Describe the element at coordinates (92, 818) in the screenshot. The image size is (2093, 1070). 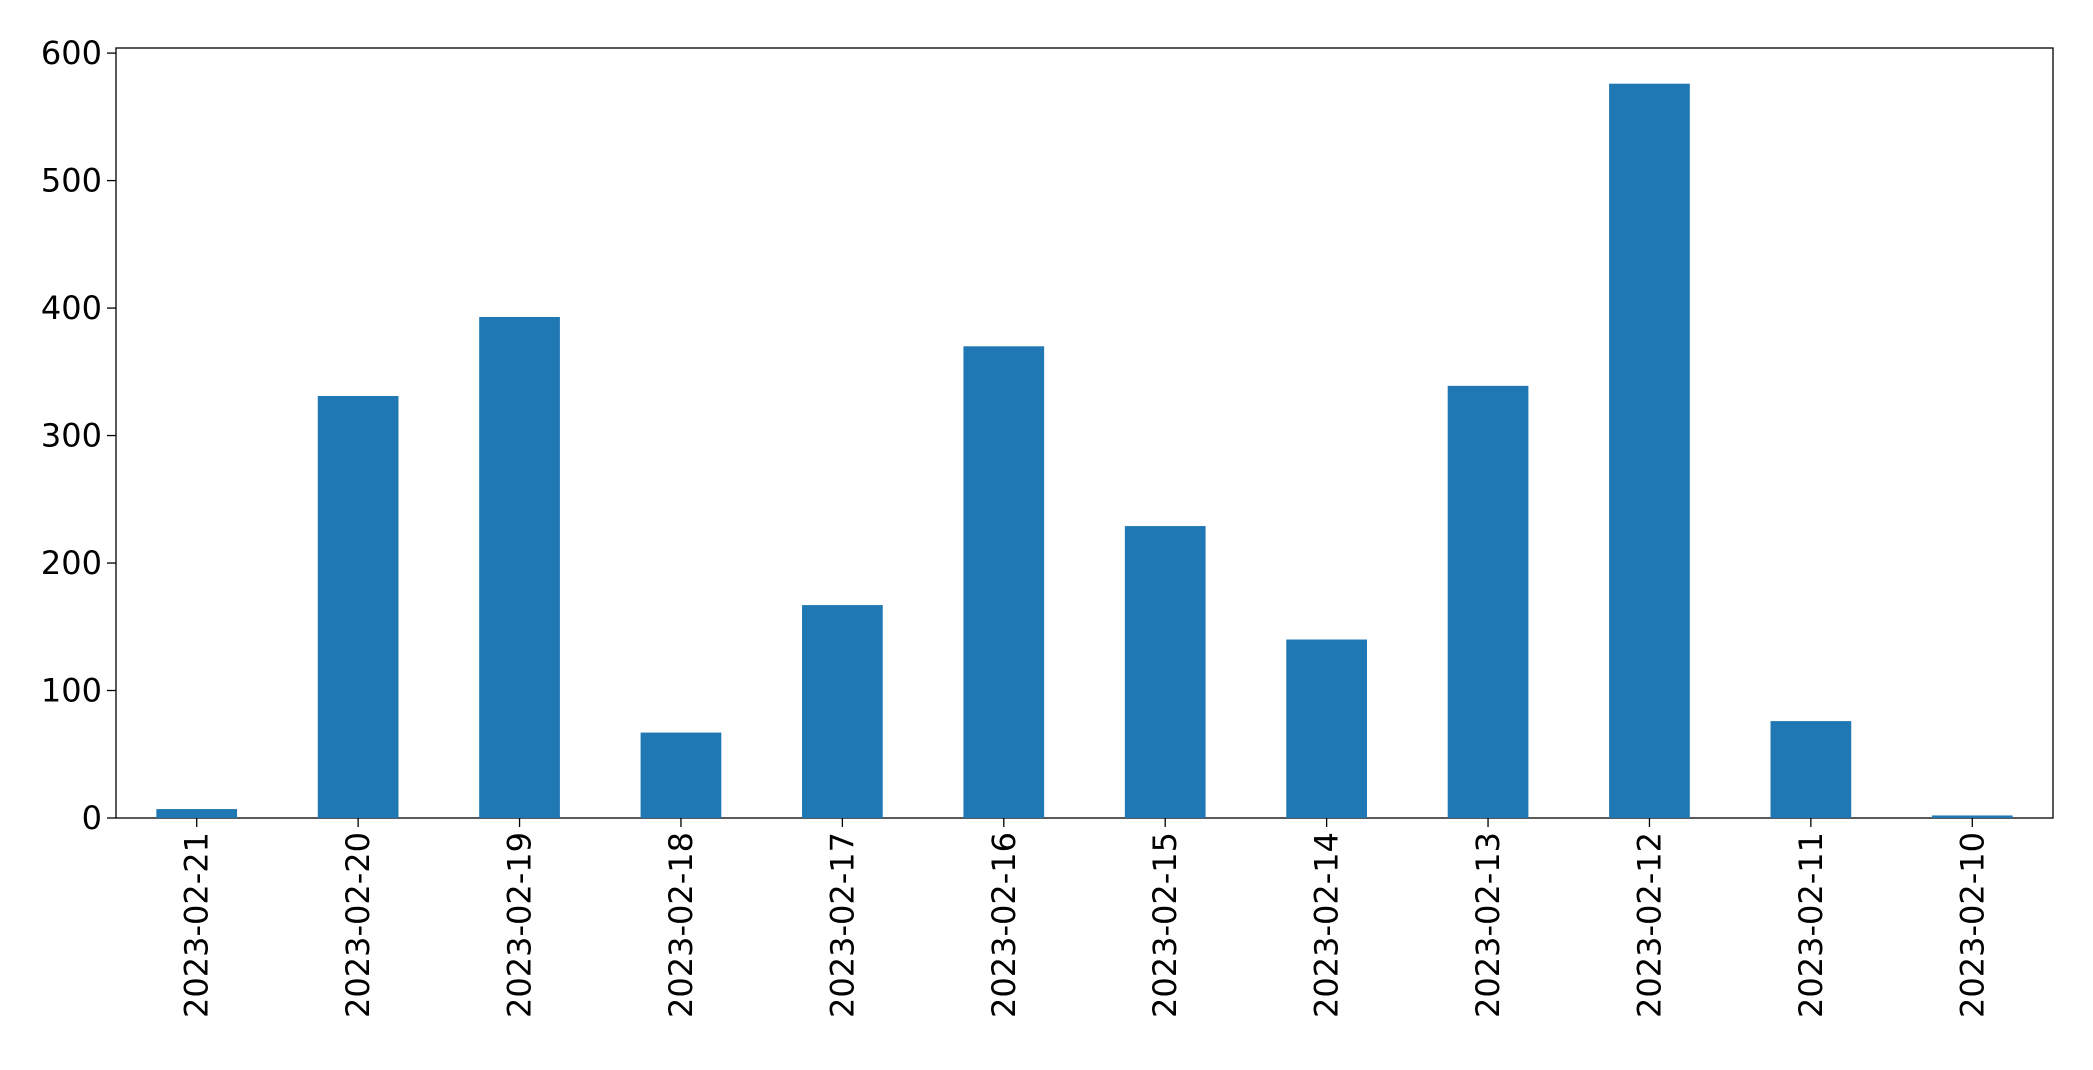
I see `y-tick-label: 0` at that location.